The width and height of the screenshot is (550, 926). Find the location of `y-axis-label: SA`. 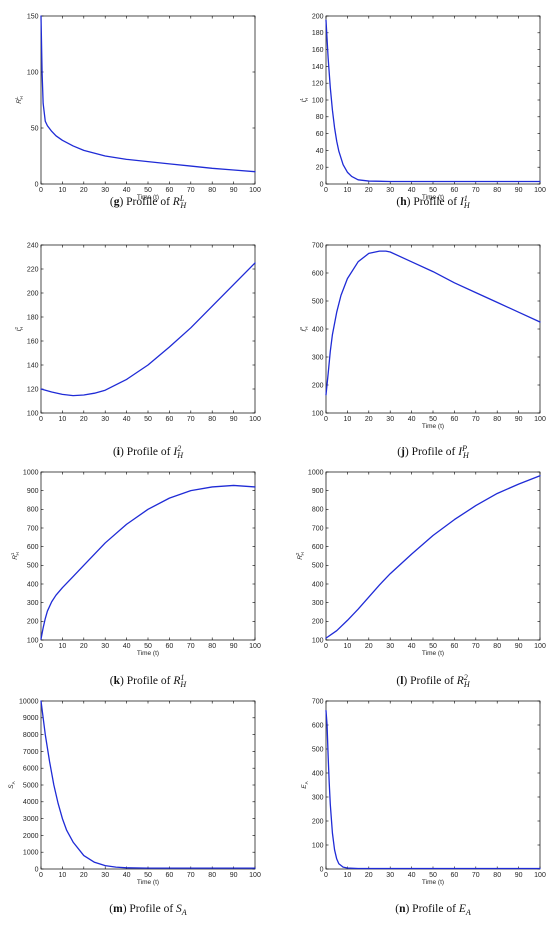

y-axis-label: SA is located at coordinates (12, 784).